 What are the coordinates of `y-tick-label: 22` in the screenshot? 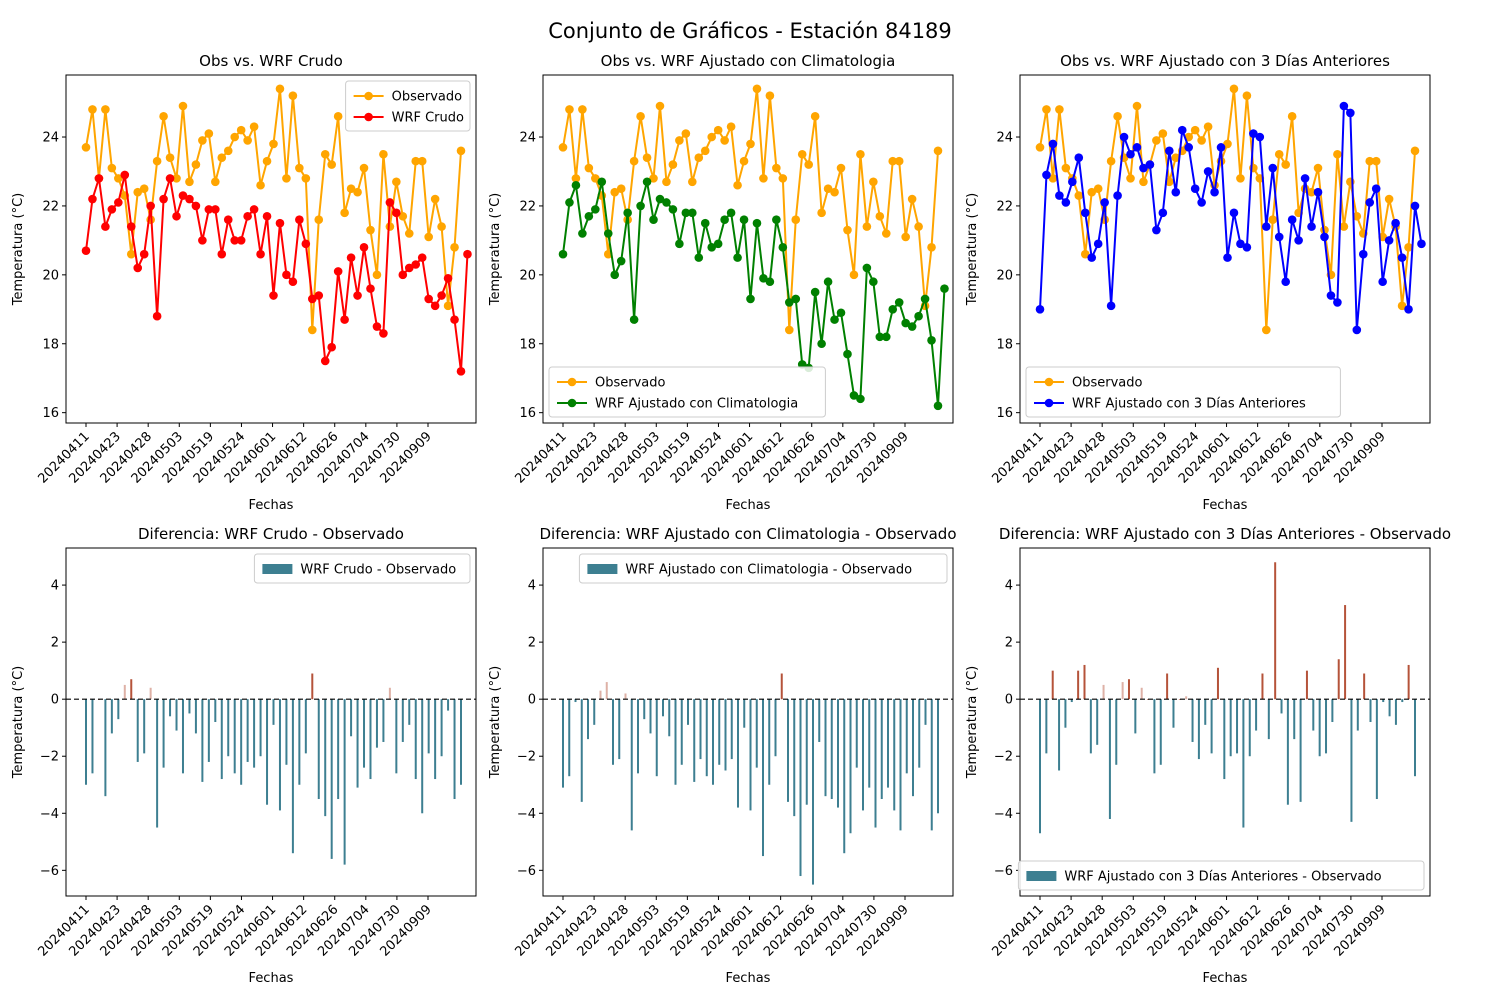 It's located at (50, 206).